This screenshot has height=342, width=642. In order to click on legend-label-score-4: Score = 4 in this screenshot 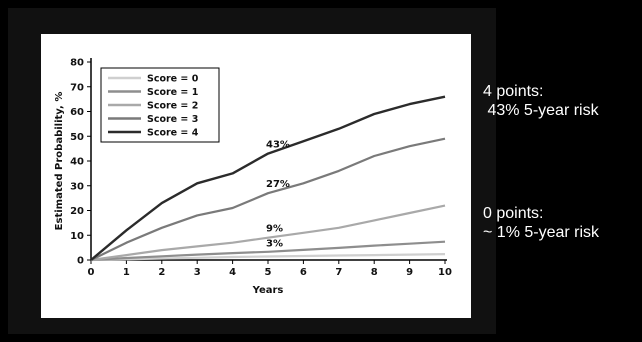, I will do `click(173, 133)`.